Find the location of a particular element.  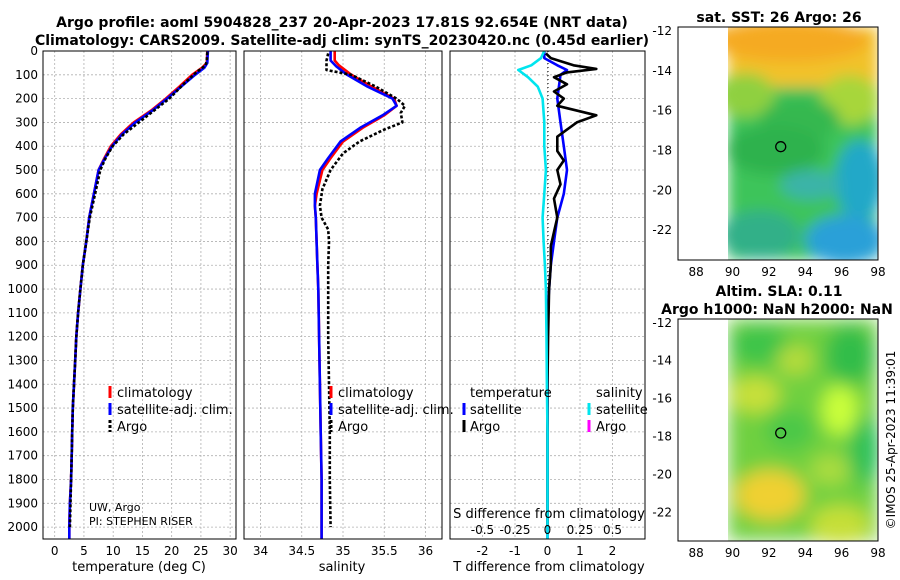

x-tick-label: 34 is located at coordinates (260, 551).